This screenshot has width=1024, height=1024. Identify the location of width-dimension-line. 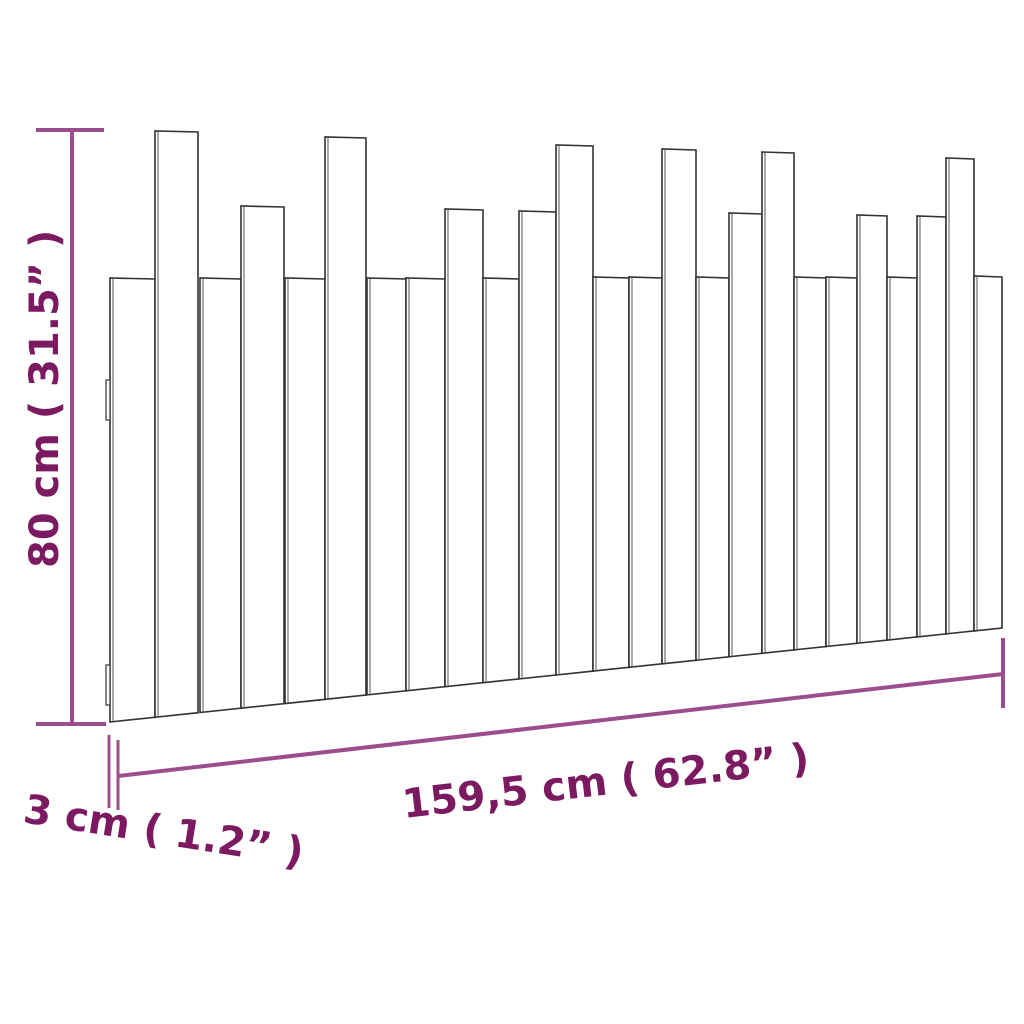
(560, 725).